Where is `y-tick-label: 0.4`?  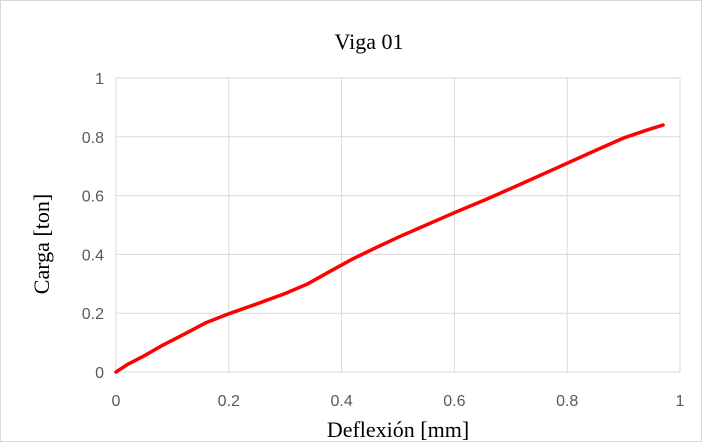
y-tick-label: 0.4 is located at coordinates (93, 255).